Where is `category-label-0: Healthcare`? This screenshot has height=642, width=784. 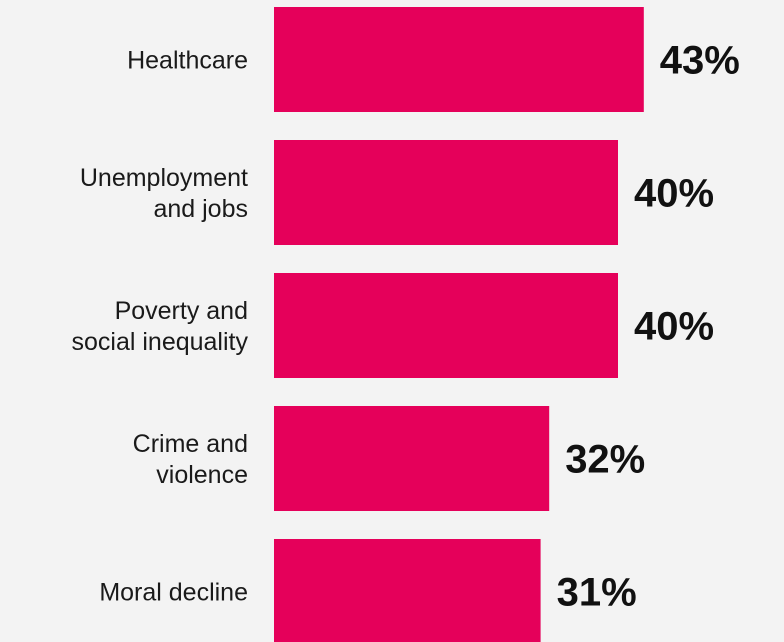 category-label-0: Healthcare is located at coordinates (187, 61).